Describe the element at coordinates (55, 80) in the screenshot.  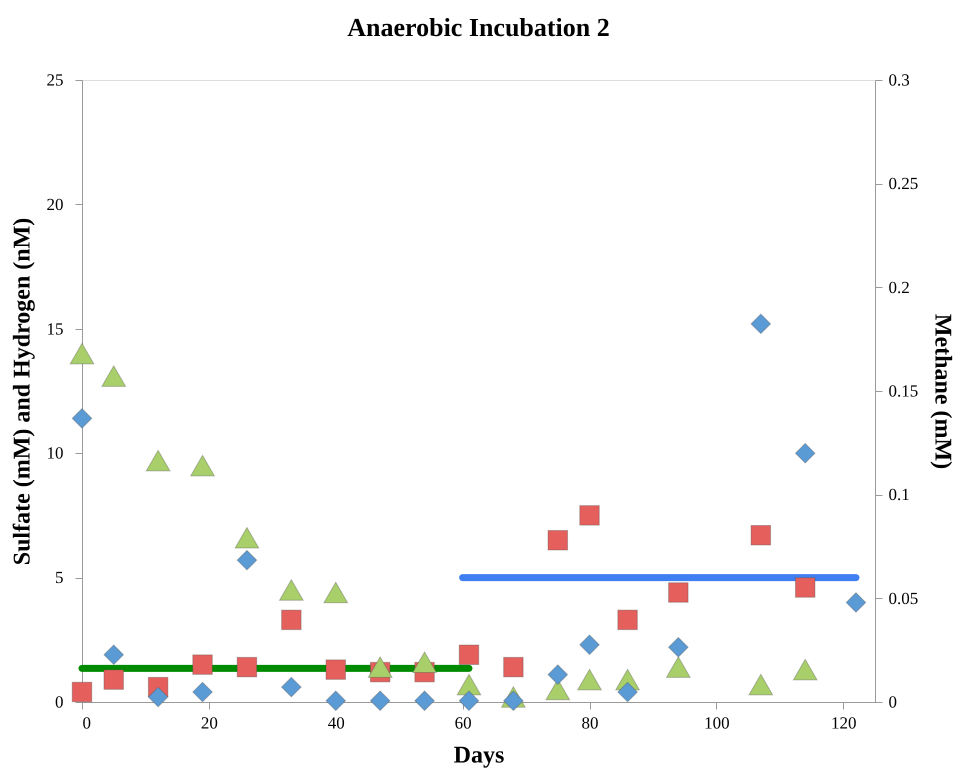
I see `y-tick-label: 25` at that location.